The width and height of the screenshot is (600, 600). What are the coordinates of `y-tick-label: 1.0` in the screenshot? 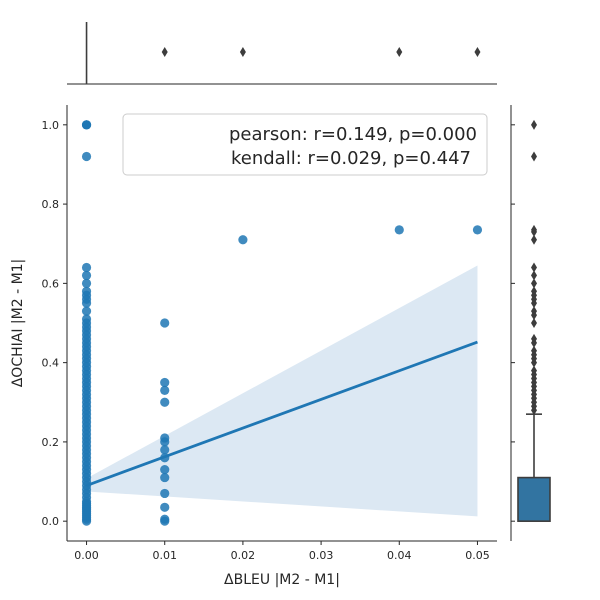 It's located at (51, 125).